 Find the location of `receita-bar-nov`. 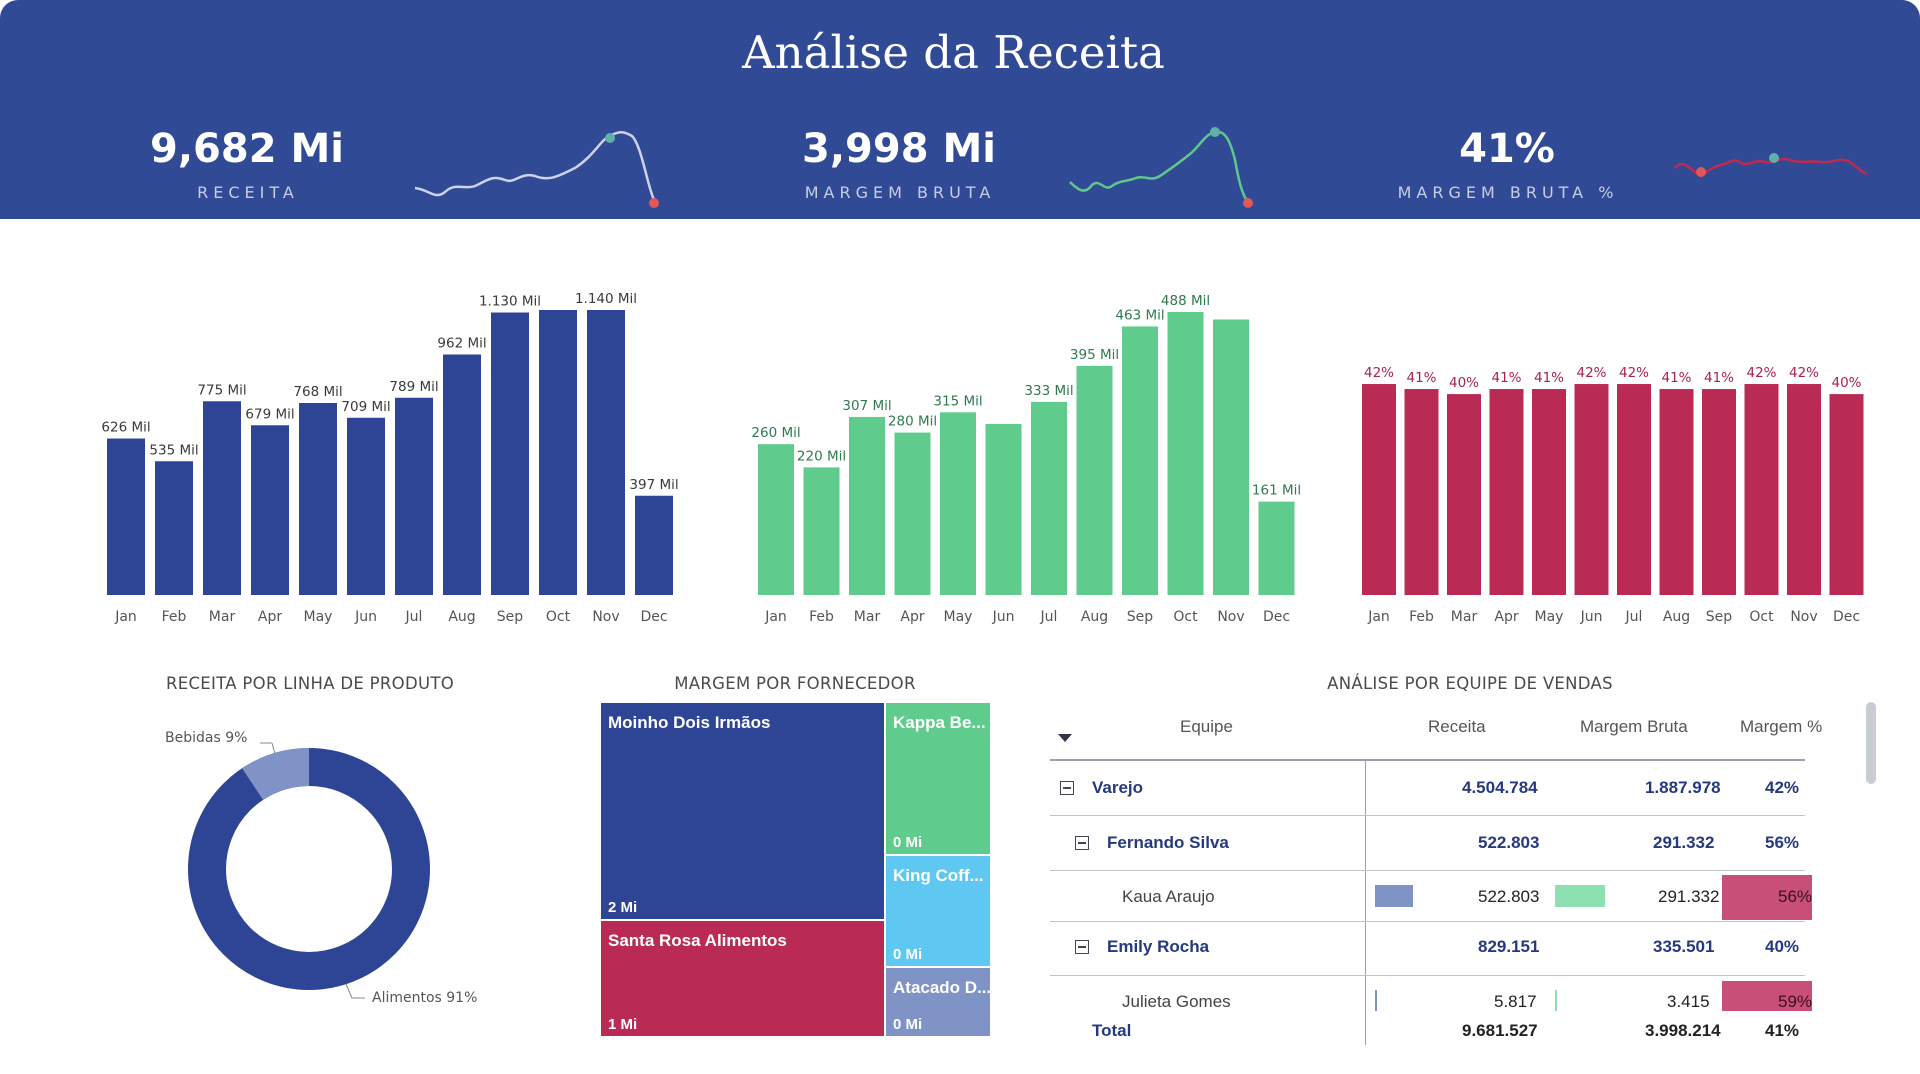

receita-bar-nov is located at coordinates (606, 452).